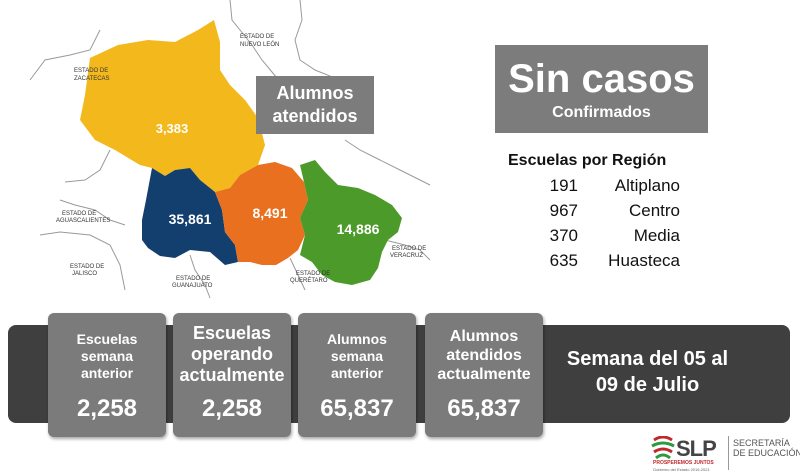 The height and width of the screenshot is (476, 800). I want to click on region-huasteca, so click(351, 222).